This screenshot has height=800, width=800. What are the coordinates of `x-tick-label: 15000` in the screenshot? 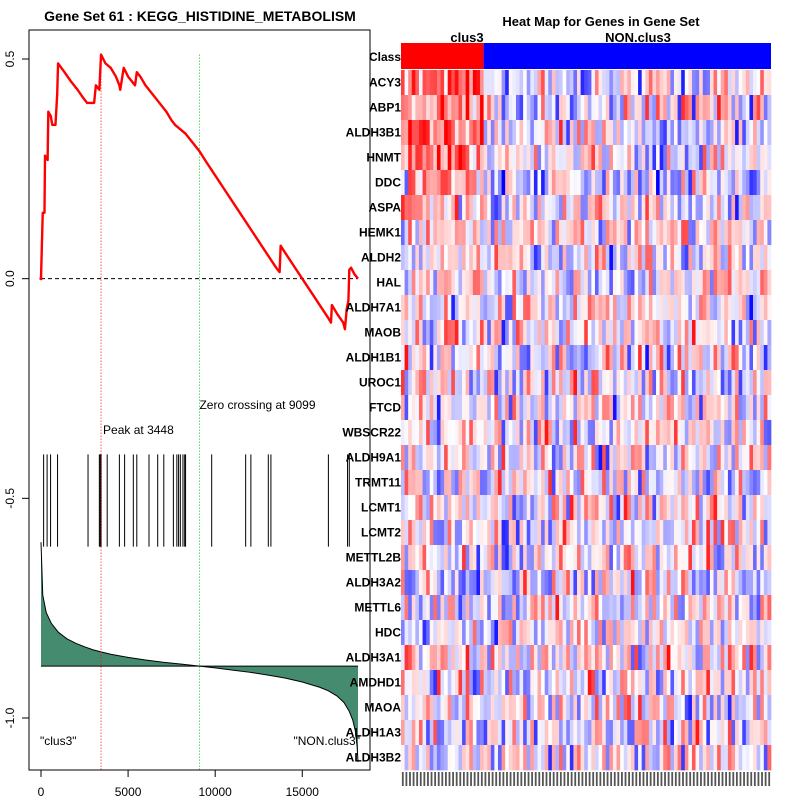 It's located at (303, 792).